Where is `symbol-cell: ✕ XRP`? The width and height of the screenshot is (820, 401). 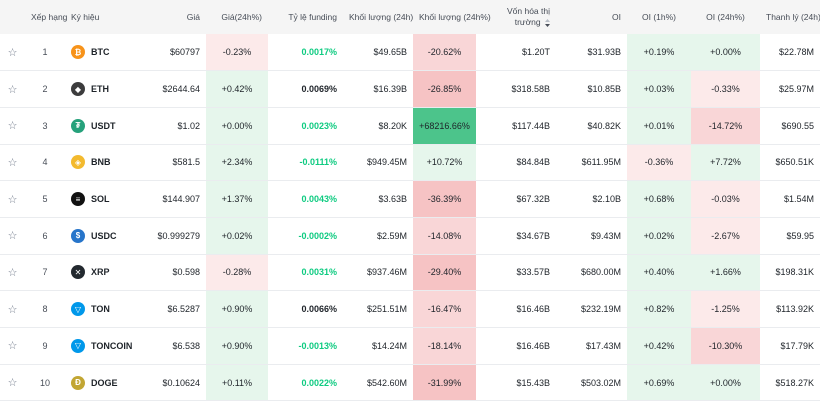 symbol-cell: ✕ XRP is located at coordinates (105, 272).